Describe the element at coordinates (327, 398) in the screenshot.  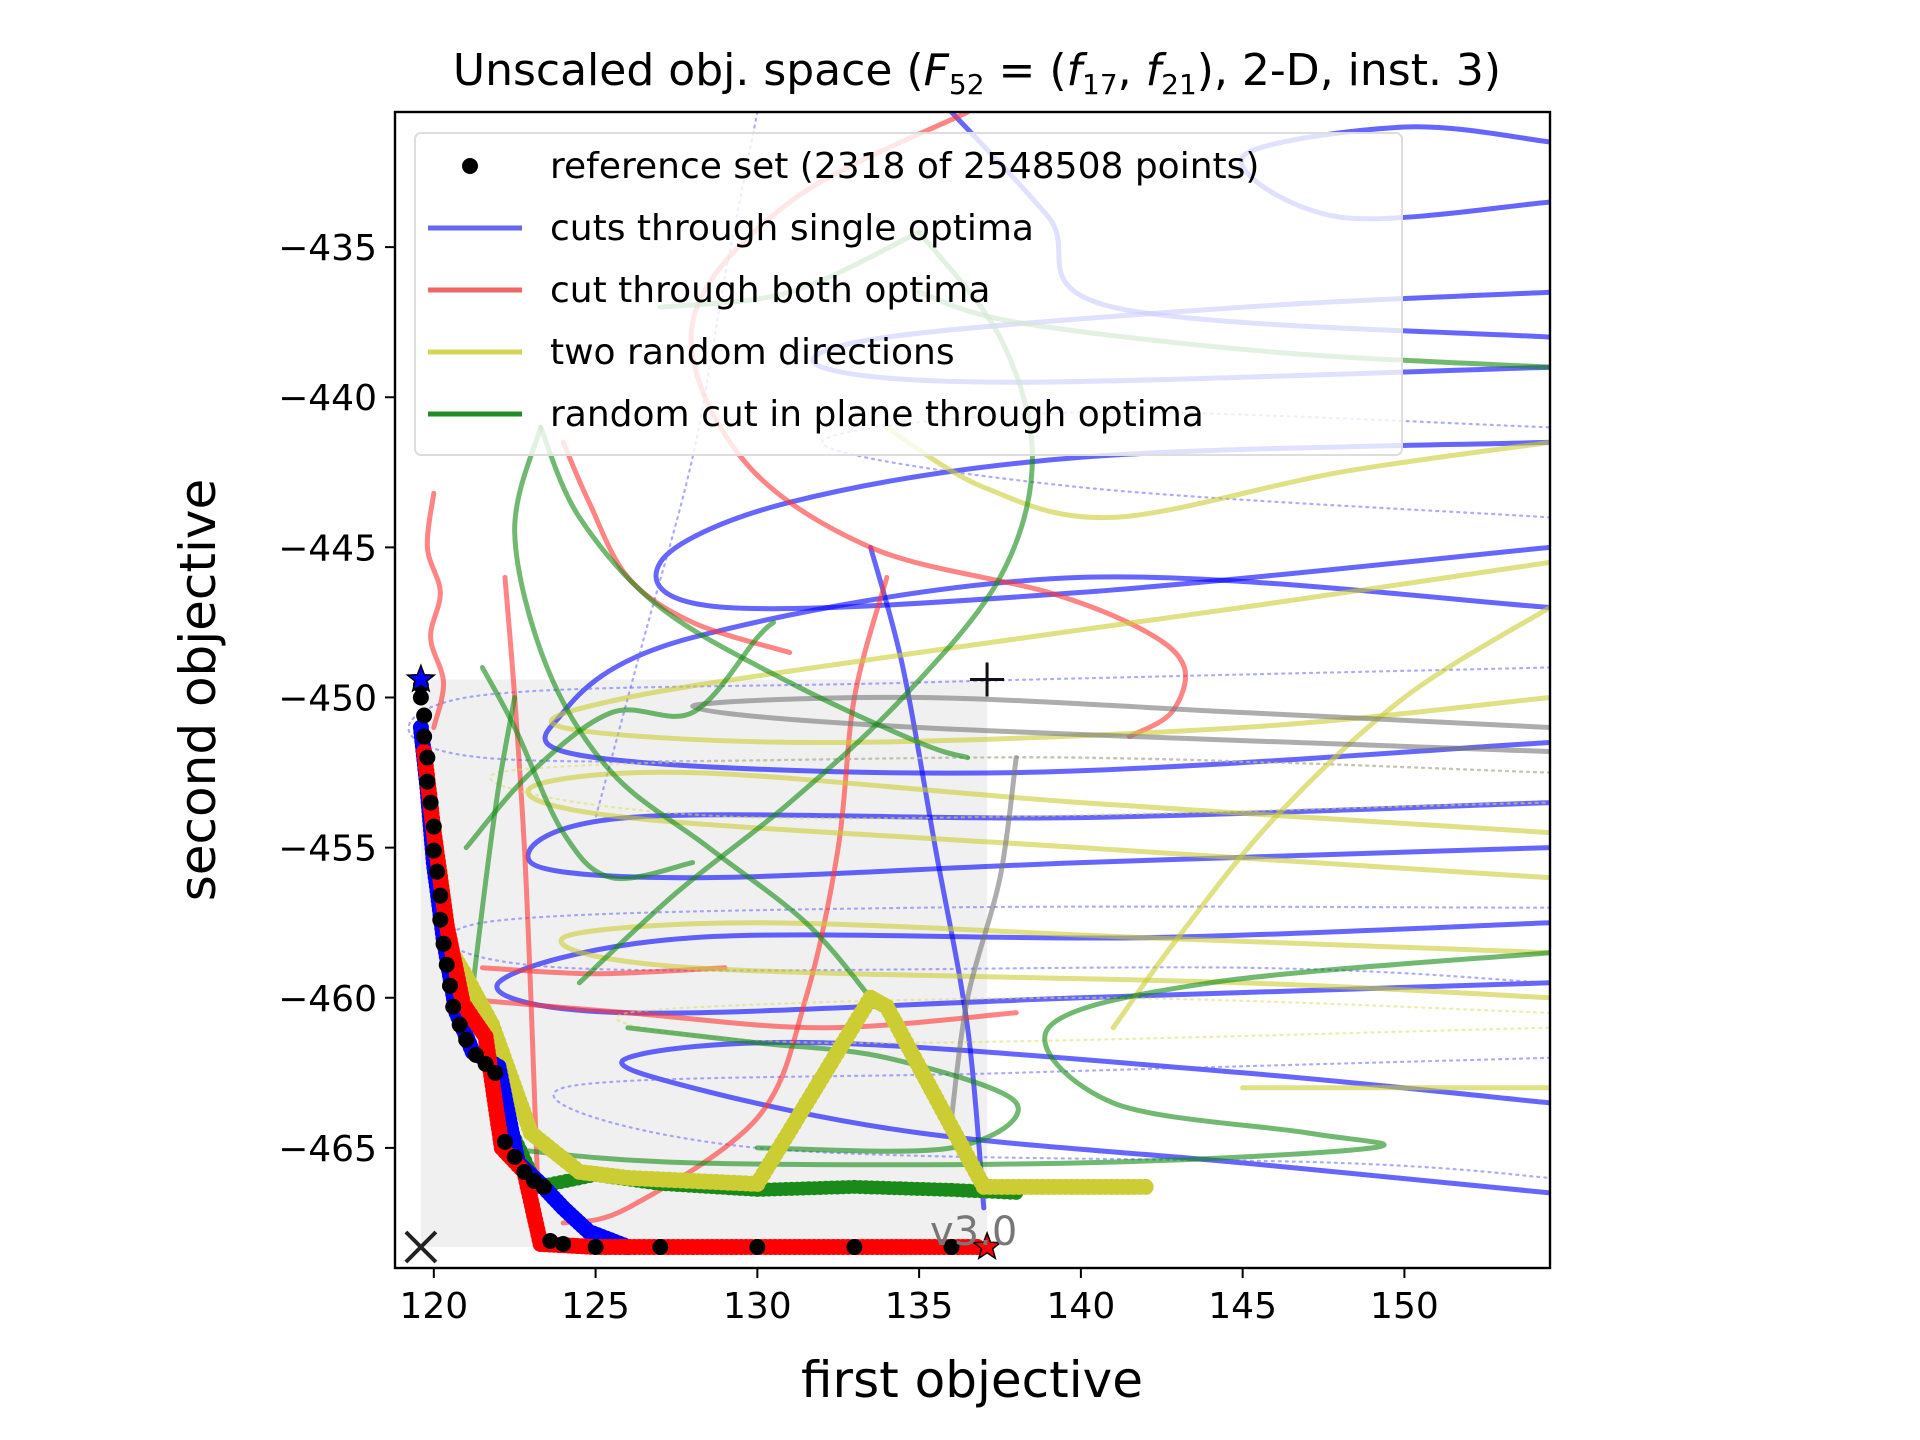
I see `y-tick-label: −440` at that location.